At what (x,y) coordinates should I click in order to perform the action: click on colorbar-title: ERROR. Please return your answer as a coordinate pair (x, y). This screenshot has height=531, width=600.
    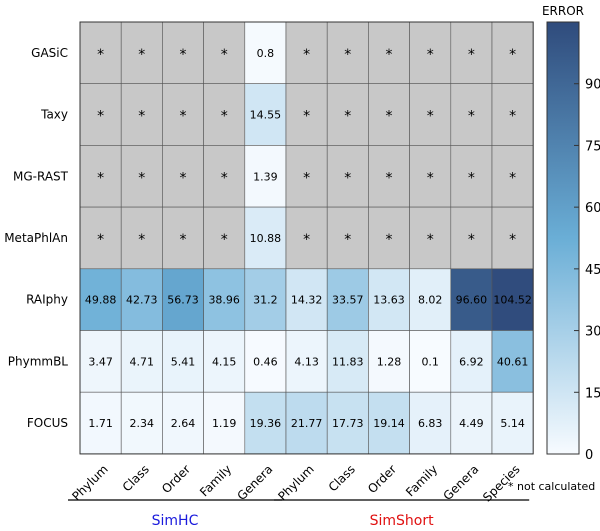
    Looking at the image, I should click on (563, 11).